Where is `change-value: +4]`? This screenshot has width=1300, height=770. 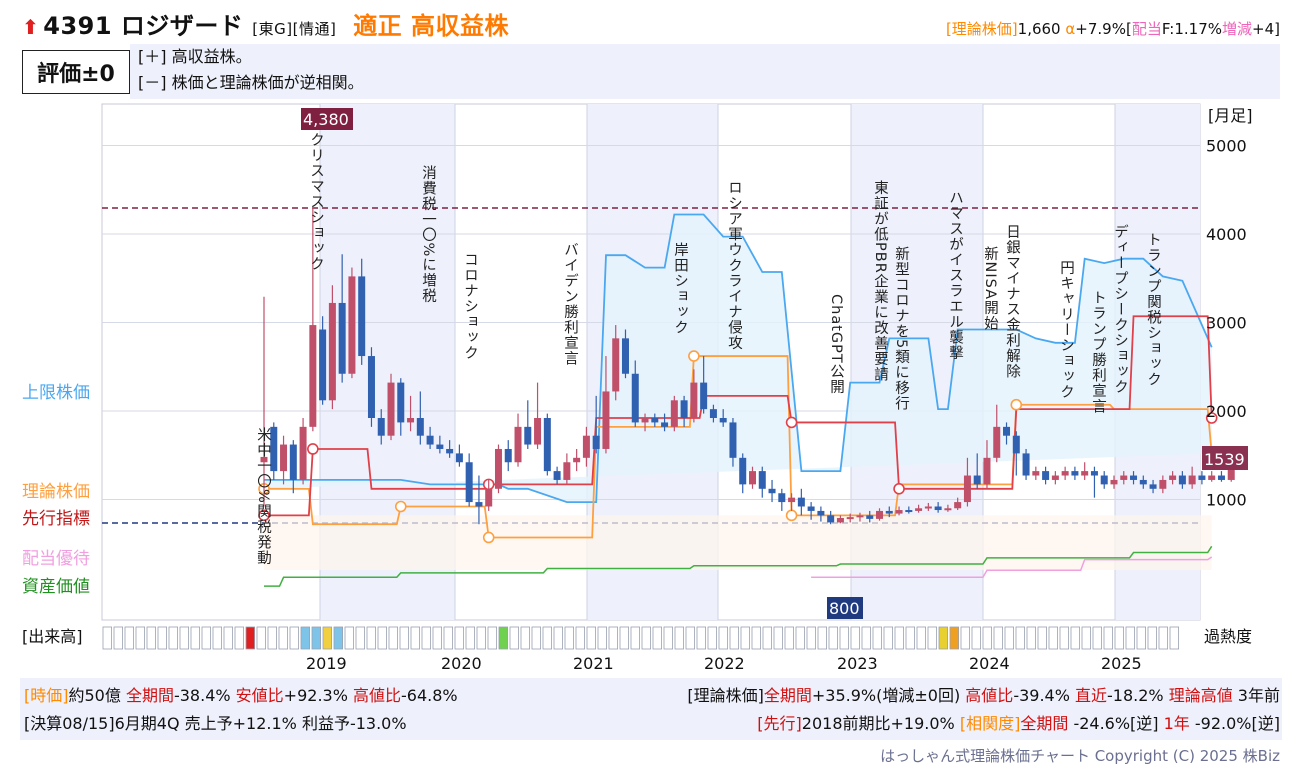
change-value: +4] is located at coordinates (1266, 29).